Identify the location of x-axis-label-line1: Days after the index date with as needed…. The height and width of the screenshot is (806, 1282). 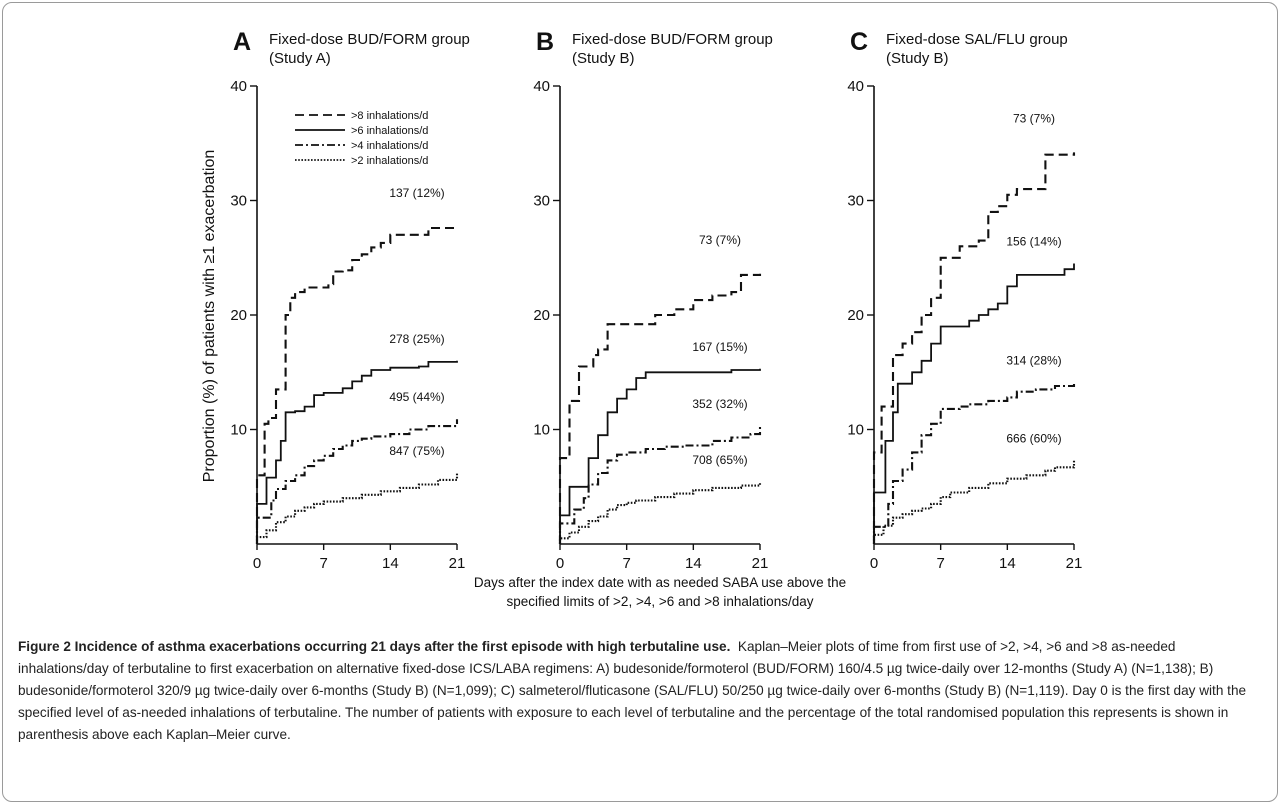
(660, 582).